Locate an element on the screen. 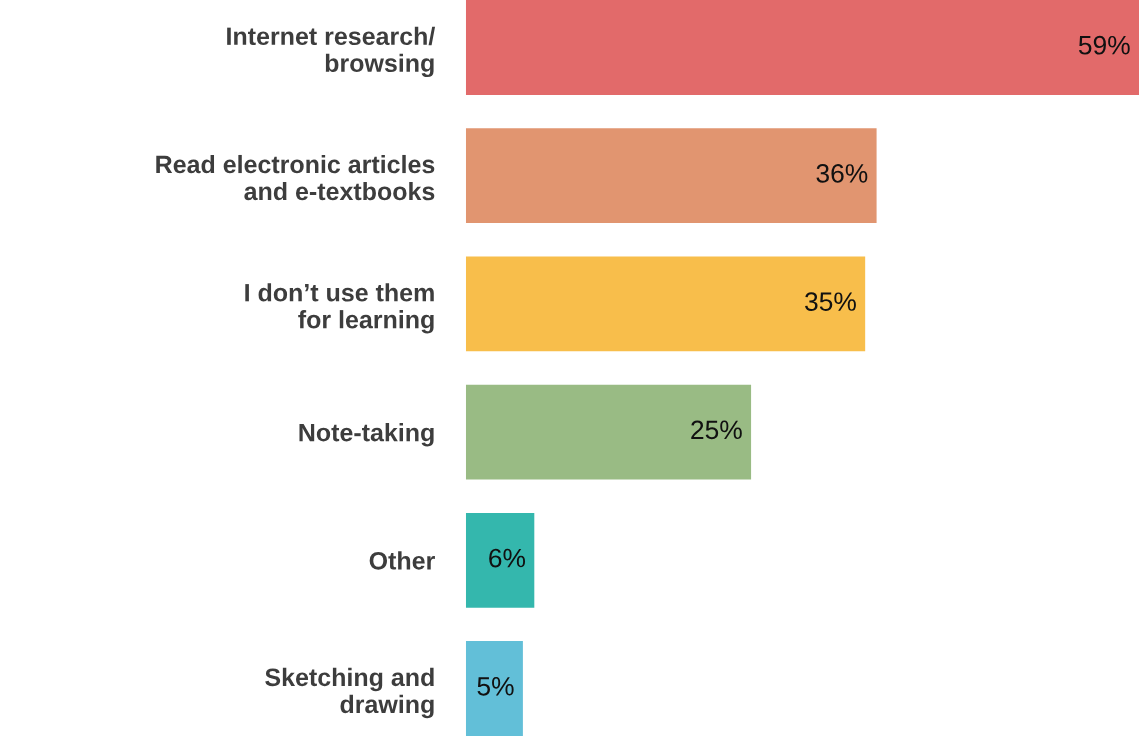  data-label: 25% is located at coordinates (716, 430).